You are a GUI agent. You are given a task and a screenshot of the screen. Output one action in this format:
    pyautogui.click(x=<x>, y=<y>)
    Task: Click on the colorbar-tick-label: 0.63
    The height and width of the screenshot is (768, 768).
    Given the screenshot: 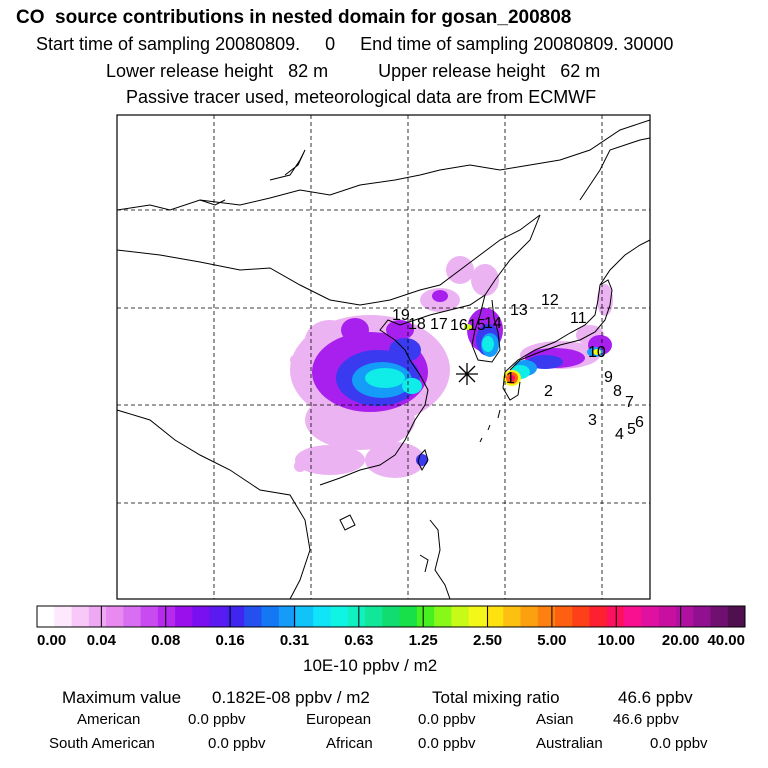 What is the action you would take?
    pyautogui.click(x=358, y=640)
    